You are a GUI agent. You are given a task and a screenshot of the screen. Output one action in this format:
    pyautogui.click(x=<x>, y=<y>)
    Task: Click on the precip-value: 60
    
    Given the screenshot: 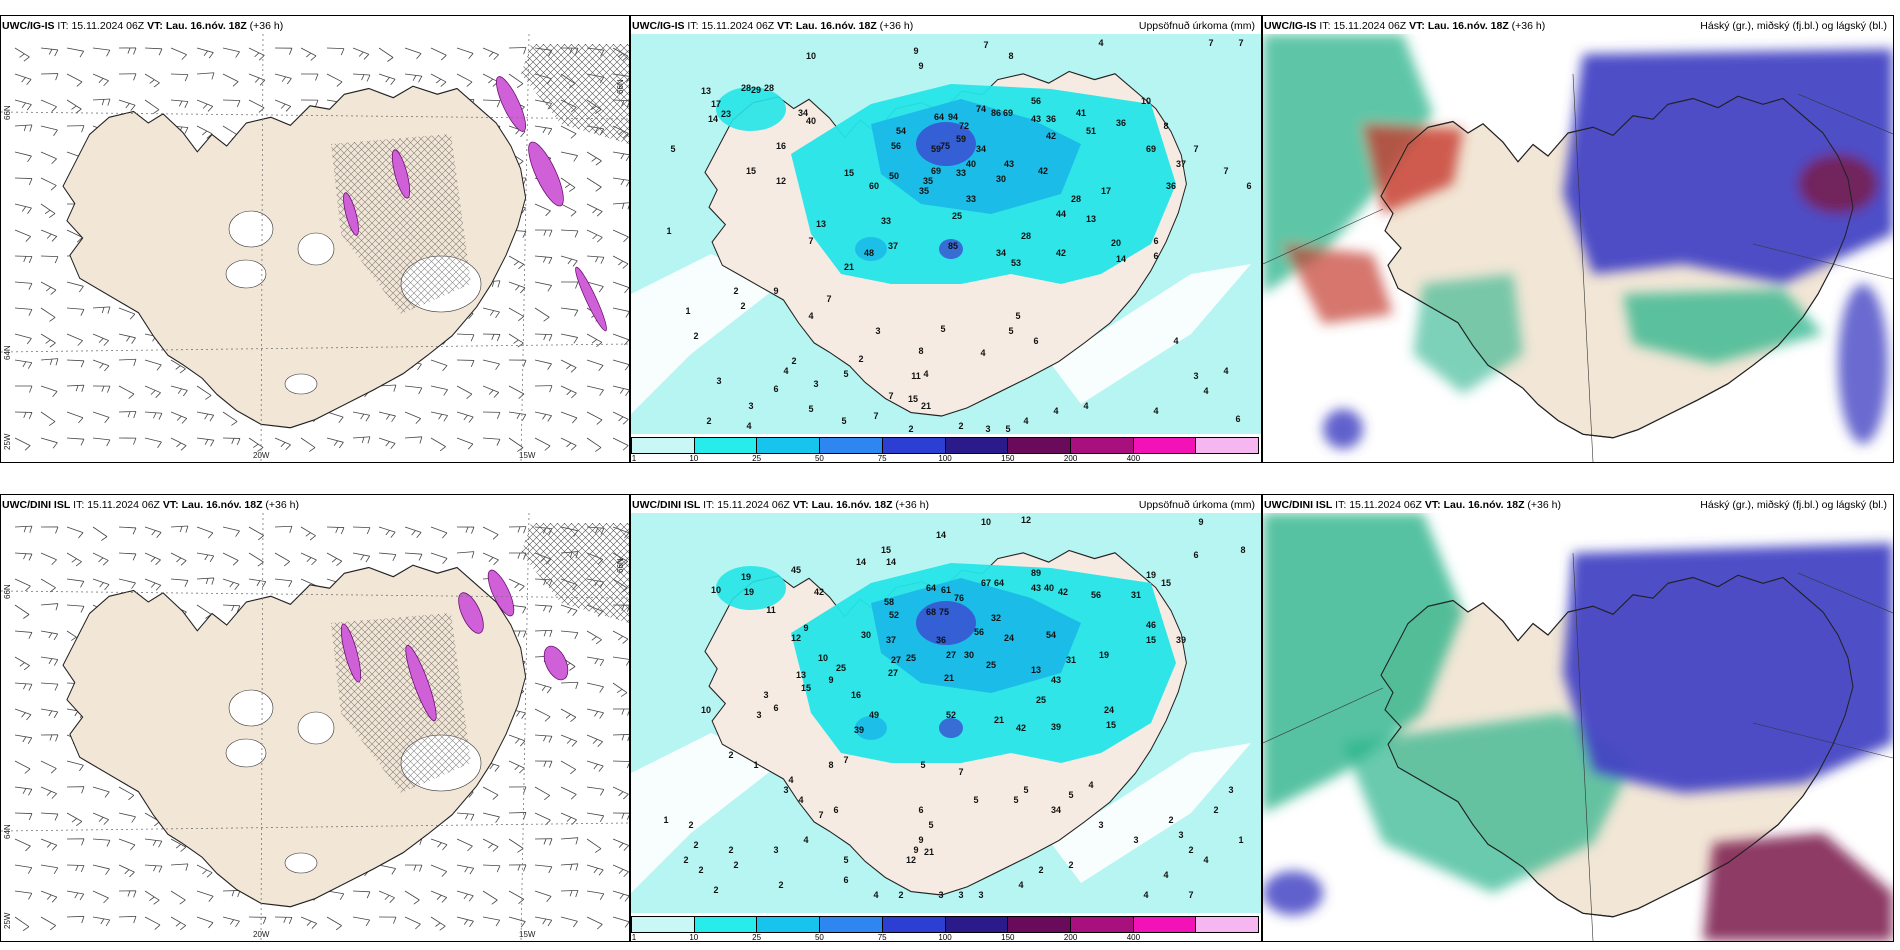 What is the action you would take?
    pyautogui.click(x=874, y=186)
    